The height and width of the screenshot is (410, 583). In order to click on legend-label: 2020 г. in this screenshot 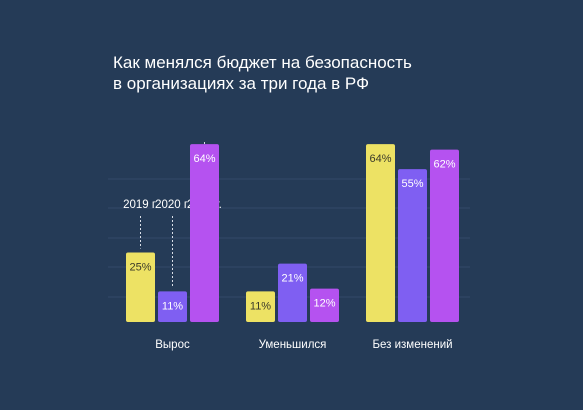, I will do `click(172, 205)`.